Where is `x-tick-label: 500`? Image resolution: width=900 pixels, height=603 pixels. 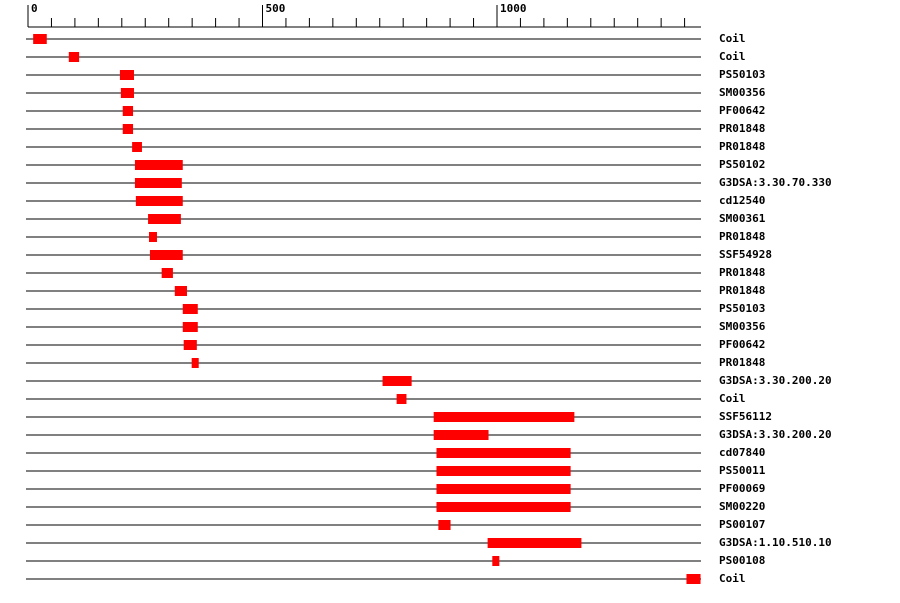 x-tick-label: 500 is located at coordinates (275, 8).